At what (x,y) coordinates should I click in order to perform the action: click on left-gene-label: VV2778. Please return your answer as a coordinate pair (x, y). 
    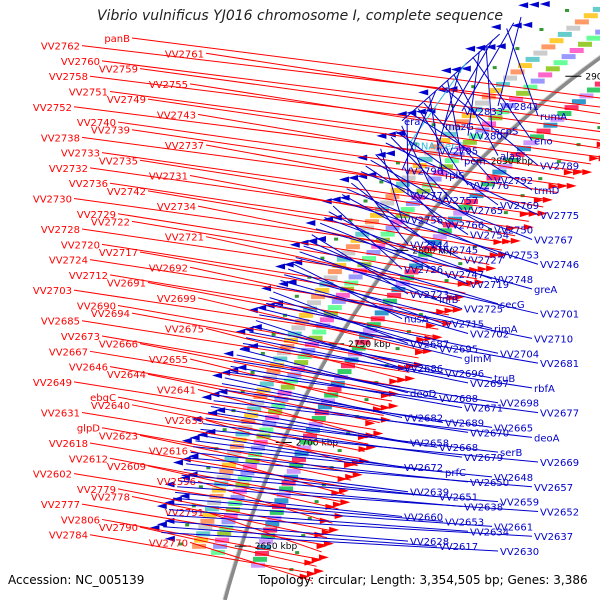
    Looking at the image, I should click on (110, 498).